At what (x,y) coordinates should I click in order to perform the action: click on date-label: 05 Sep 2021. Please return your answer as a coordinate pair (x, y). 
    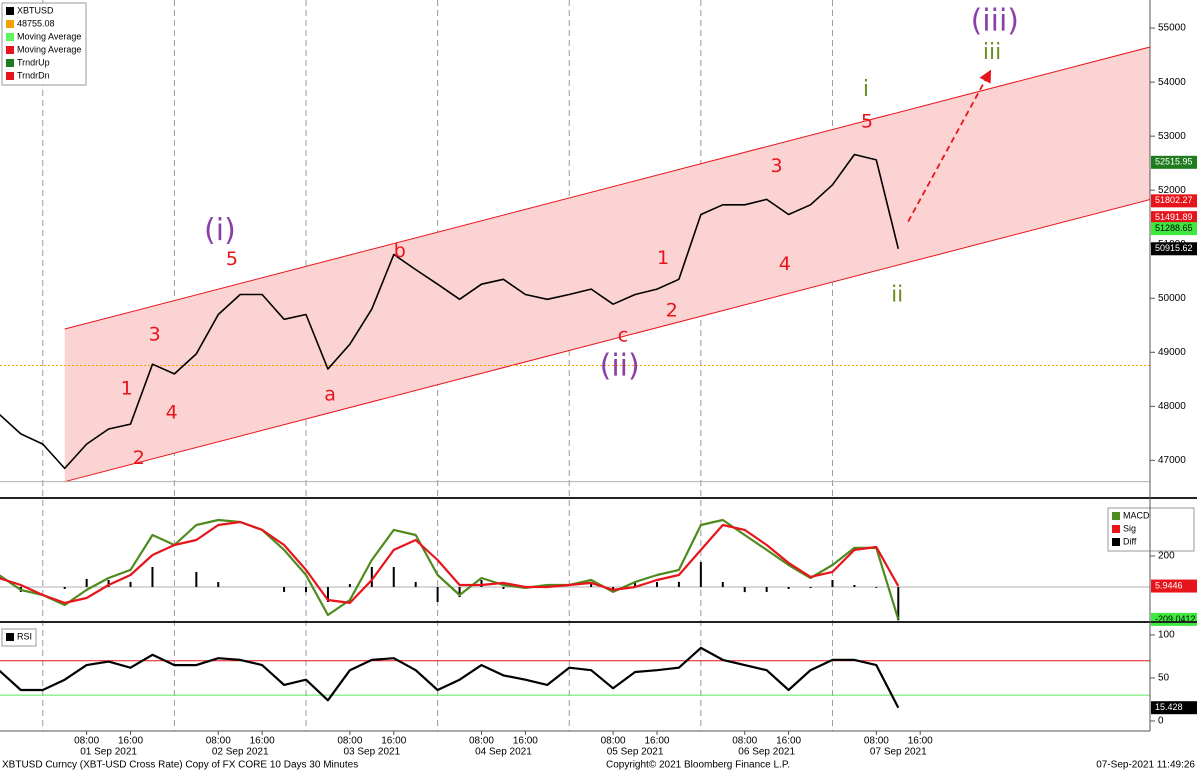
    Looking at the image, I should click on (635, 752).